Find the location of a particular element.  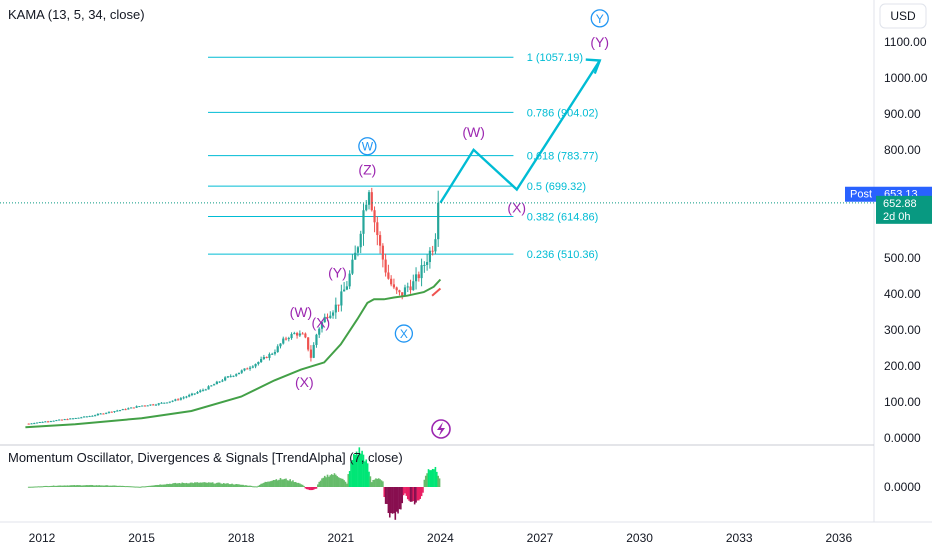

time-tick-label: 2024 is located at coordinates (440, 538).